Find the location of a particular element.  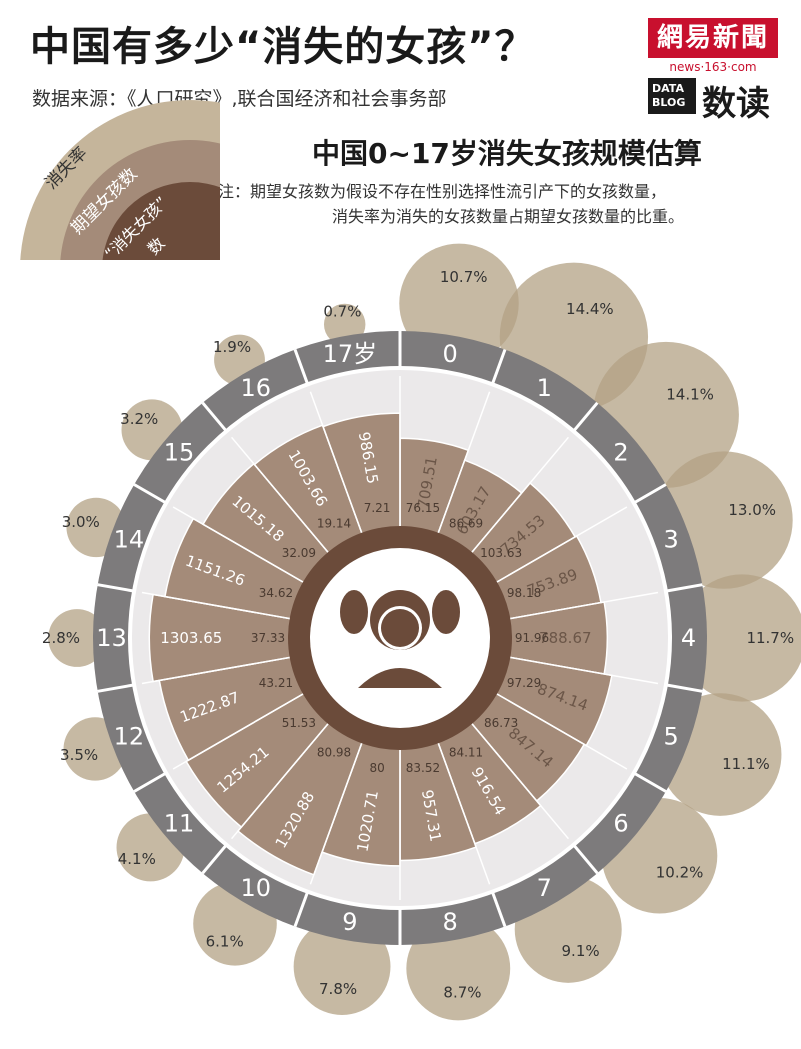

rate-label: 9.1% is located at coordinates (581, 951).